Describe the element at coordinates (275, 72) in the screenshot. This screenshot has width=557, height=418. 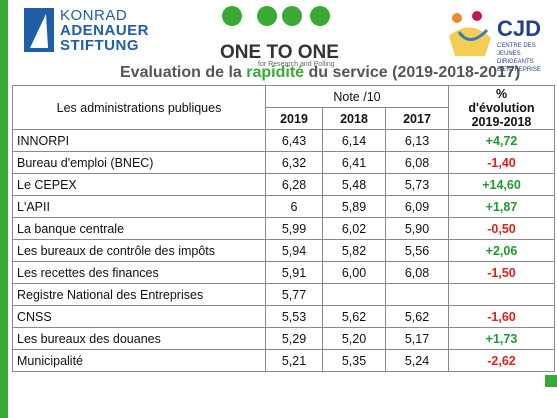
I see `title-highlight: rapidité` at that location.